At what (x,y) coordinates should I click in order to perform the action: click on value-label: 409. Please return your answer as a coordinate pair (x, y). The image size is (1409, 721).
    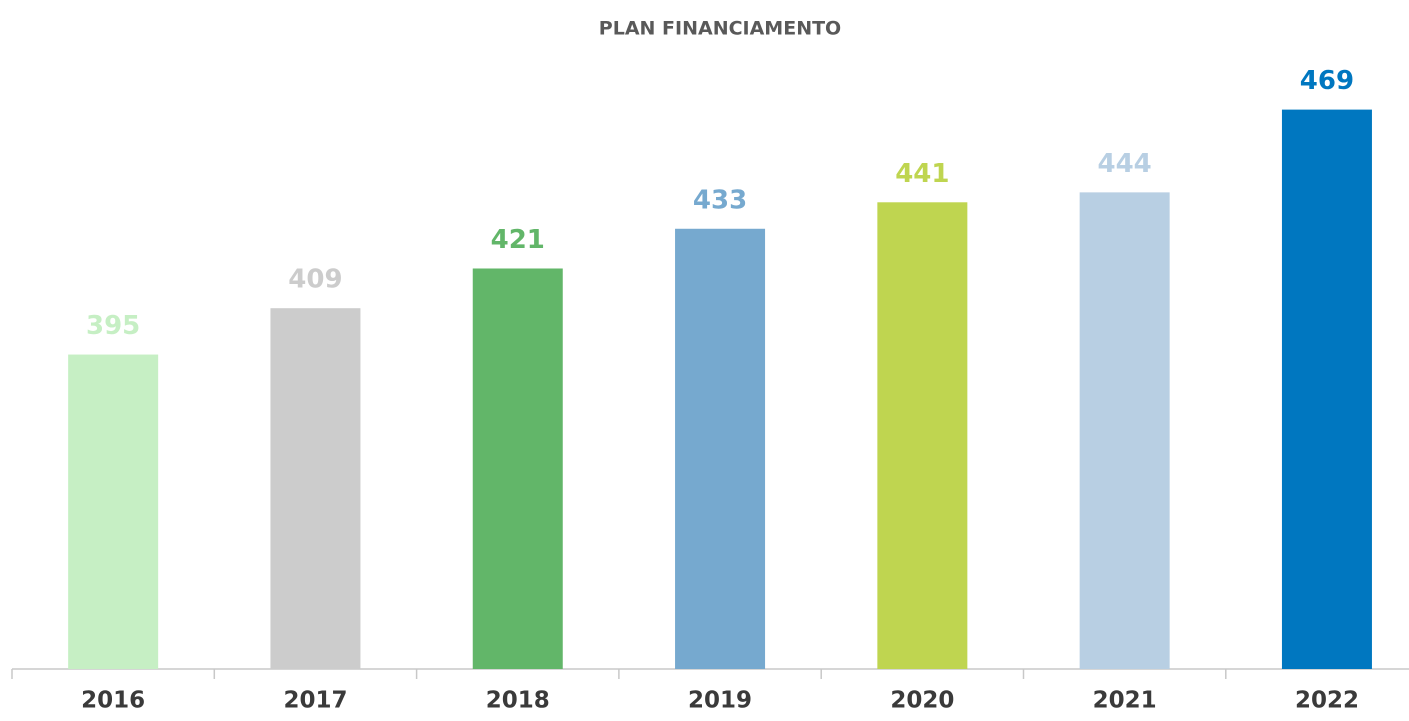
    Looking at the image, I should click on (315, 280).